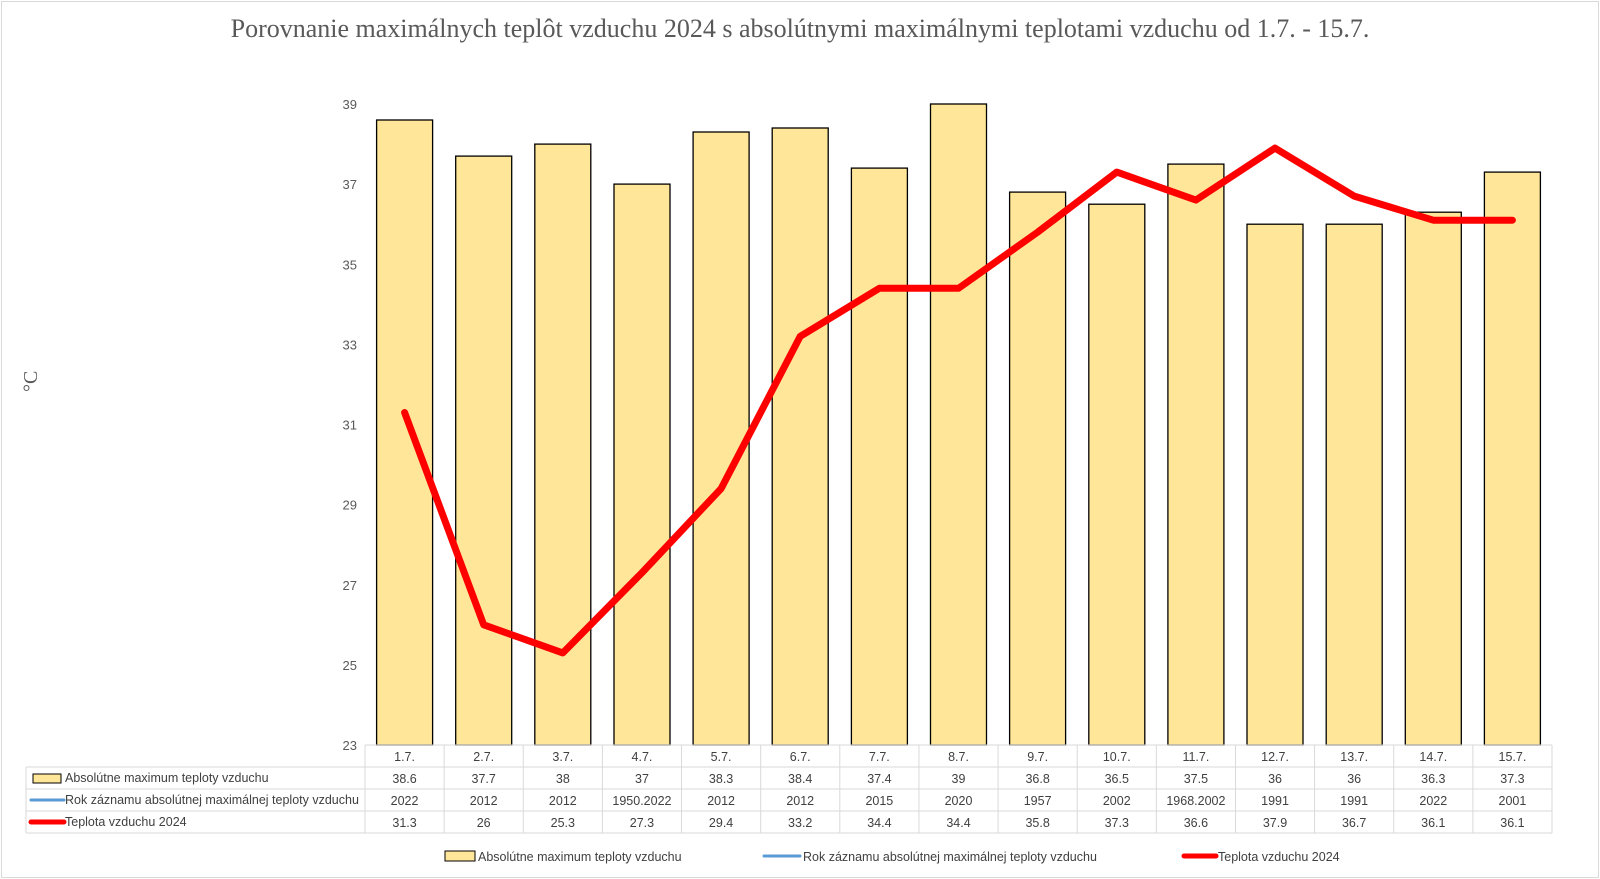  Describe the element at coordinates (404, 757) in the screenshot. I see `x-tick-0: 1.7.` at that location.